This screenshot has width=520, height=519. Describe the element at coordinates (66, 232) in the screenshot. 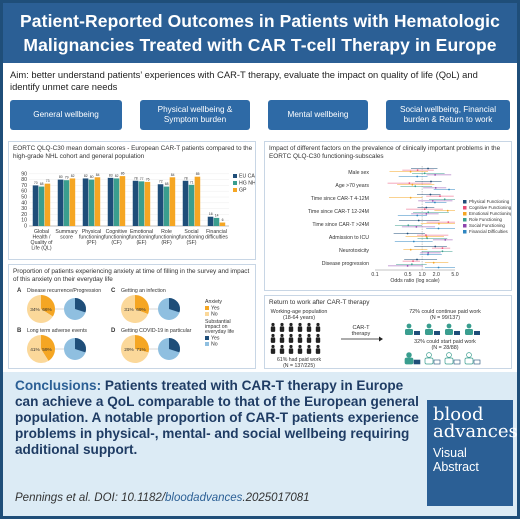

I see `bar-category-label: Summary` at that location.